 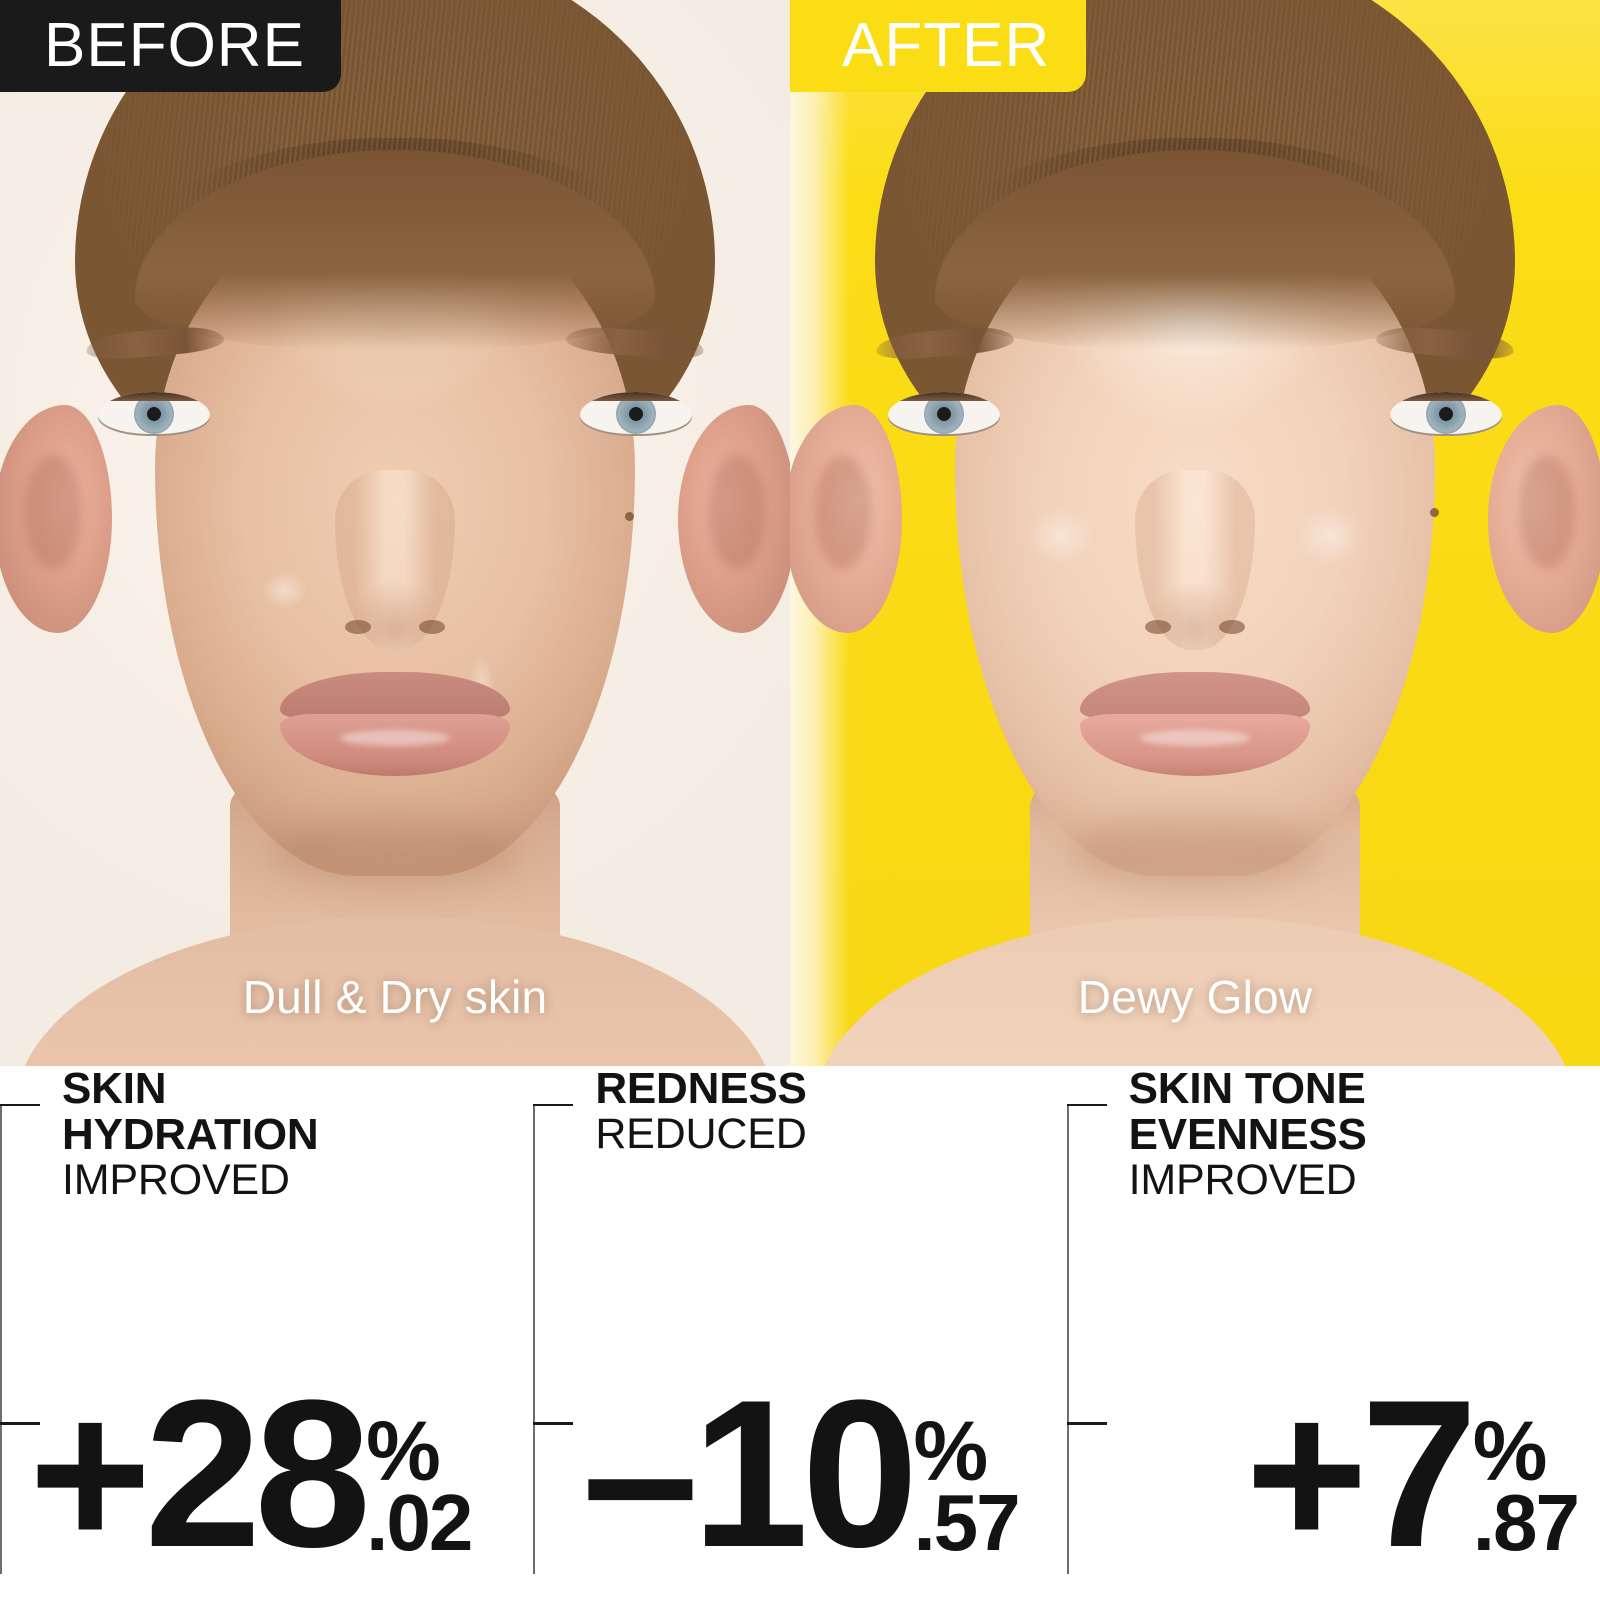 What do you see at coordinates (419, 1522) in the screenshot?
I see `stat-value-decimal: .02` at bounding box center [419, 1522].